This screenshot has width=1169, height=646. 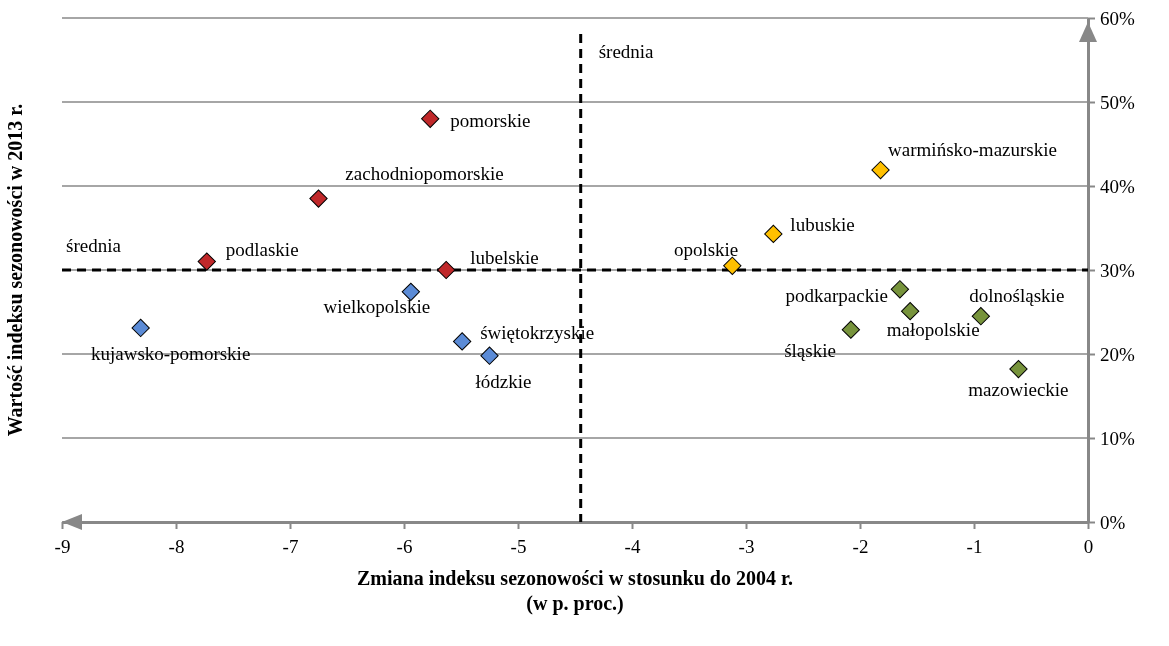 What do you see at coordinates (810, 350) in the screenshot?
I see `annotation: śląskie` at bounding box center [810, 350].